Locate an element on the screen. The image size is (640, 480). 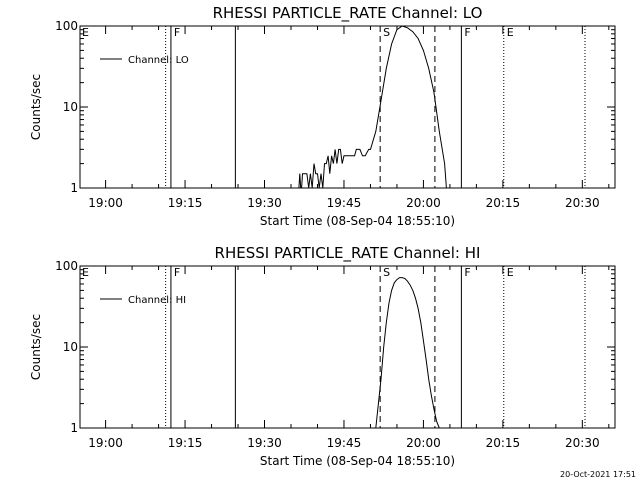
chart-title: RHESSI PARTICLE_RATE Channel: LO is located at coordinates (348, 13).